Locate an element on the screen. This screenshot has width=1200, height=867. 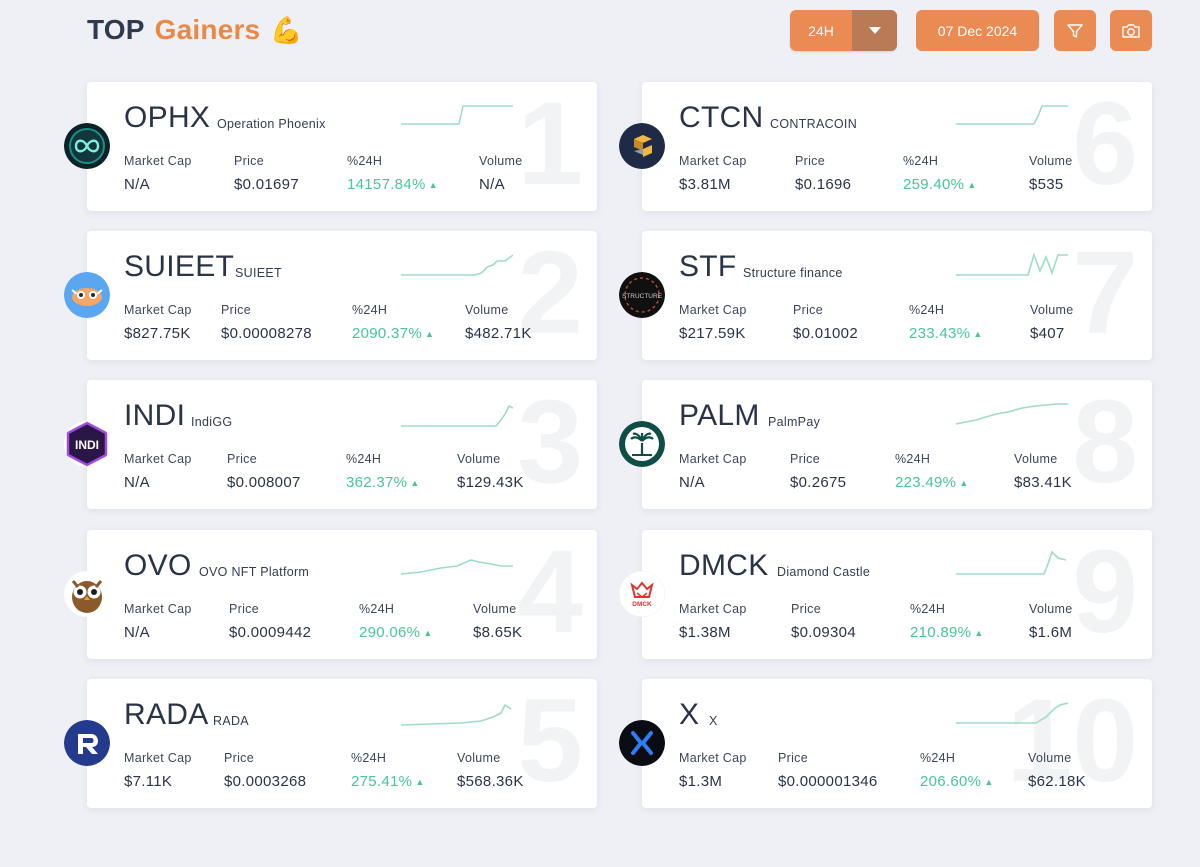
value-market-cap: $1.3M is located at coordinates (701, 781).